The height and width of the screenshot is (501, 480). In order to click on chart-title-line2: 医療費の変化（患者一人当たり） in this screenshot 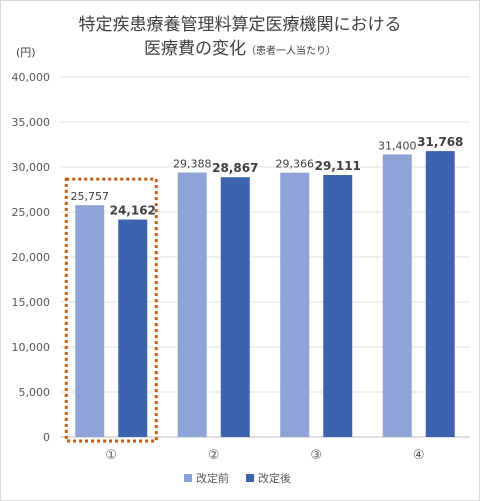, I will do `click(240, 46)`.